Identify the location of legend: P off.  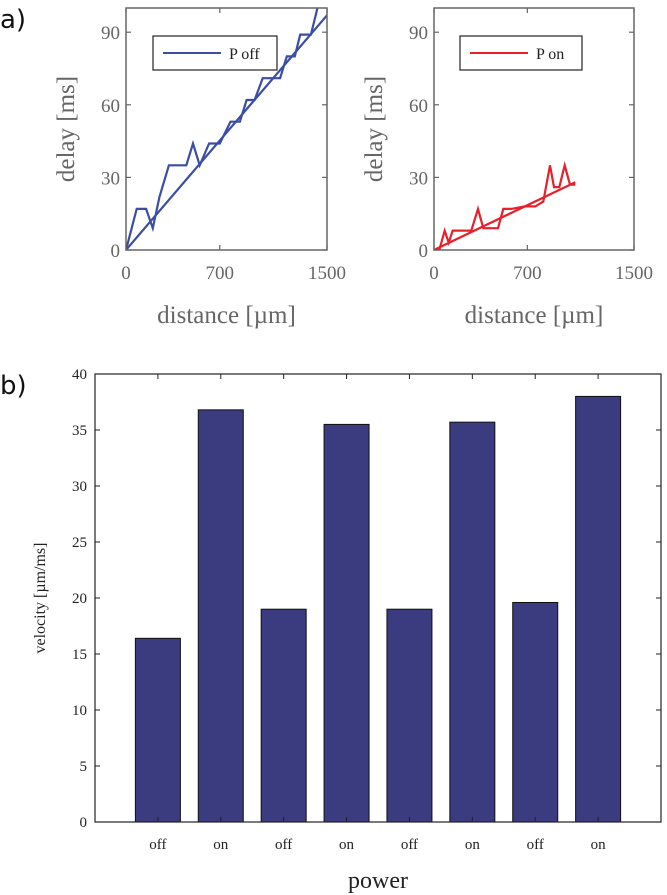
(215, 53).